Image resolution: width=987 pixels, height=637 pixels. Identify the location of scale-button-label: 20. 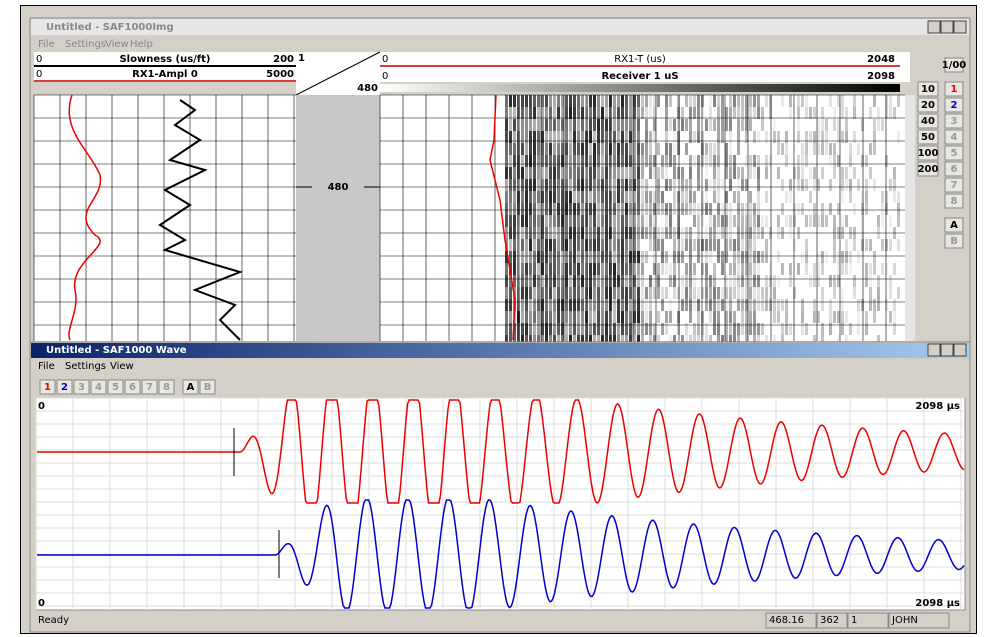
(928, 105).